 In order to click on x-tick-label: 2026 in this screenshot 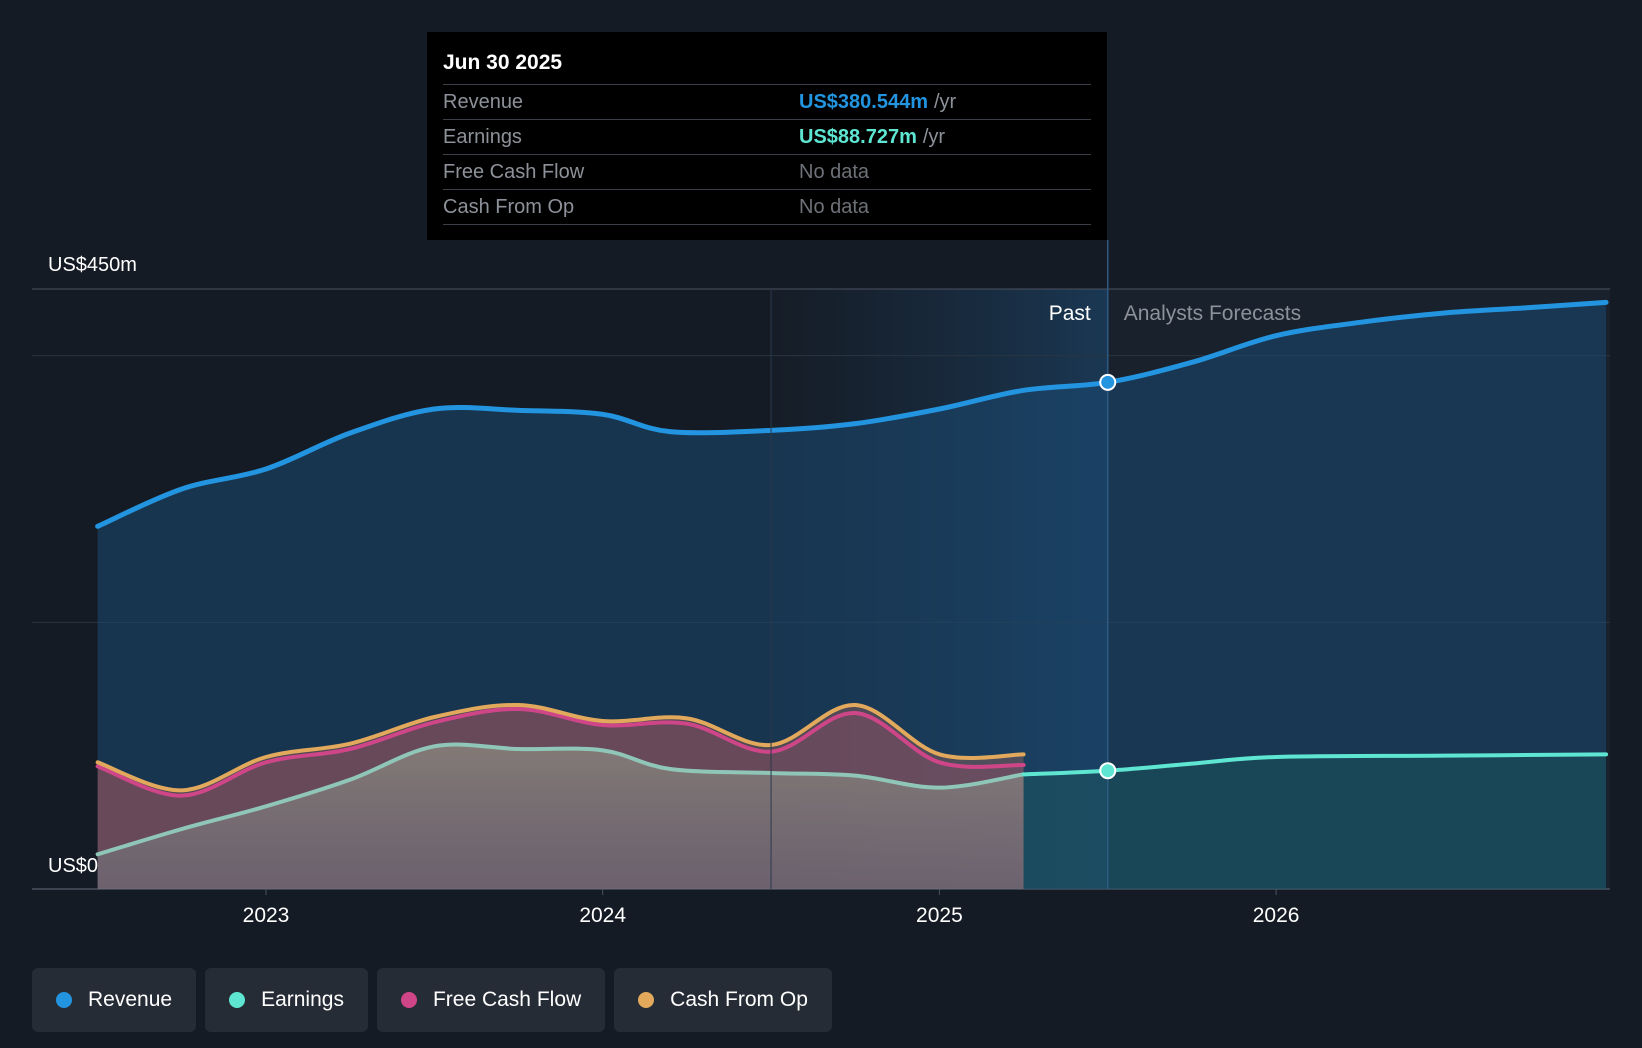, I will do `click(1276, 915)`.